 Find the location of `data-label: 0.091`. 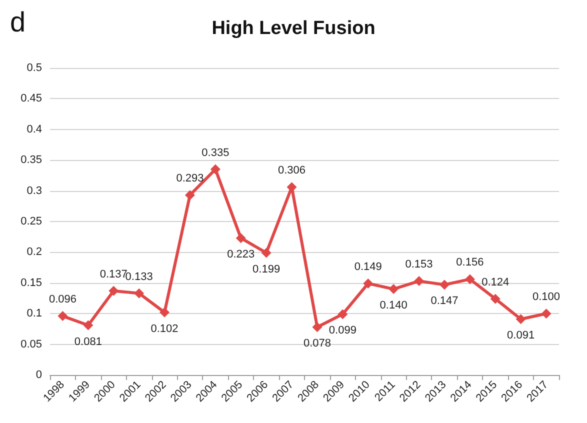

data-label: 0.091 is located at coordinates (521, 336).